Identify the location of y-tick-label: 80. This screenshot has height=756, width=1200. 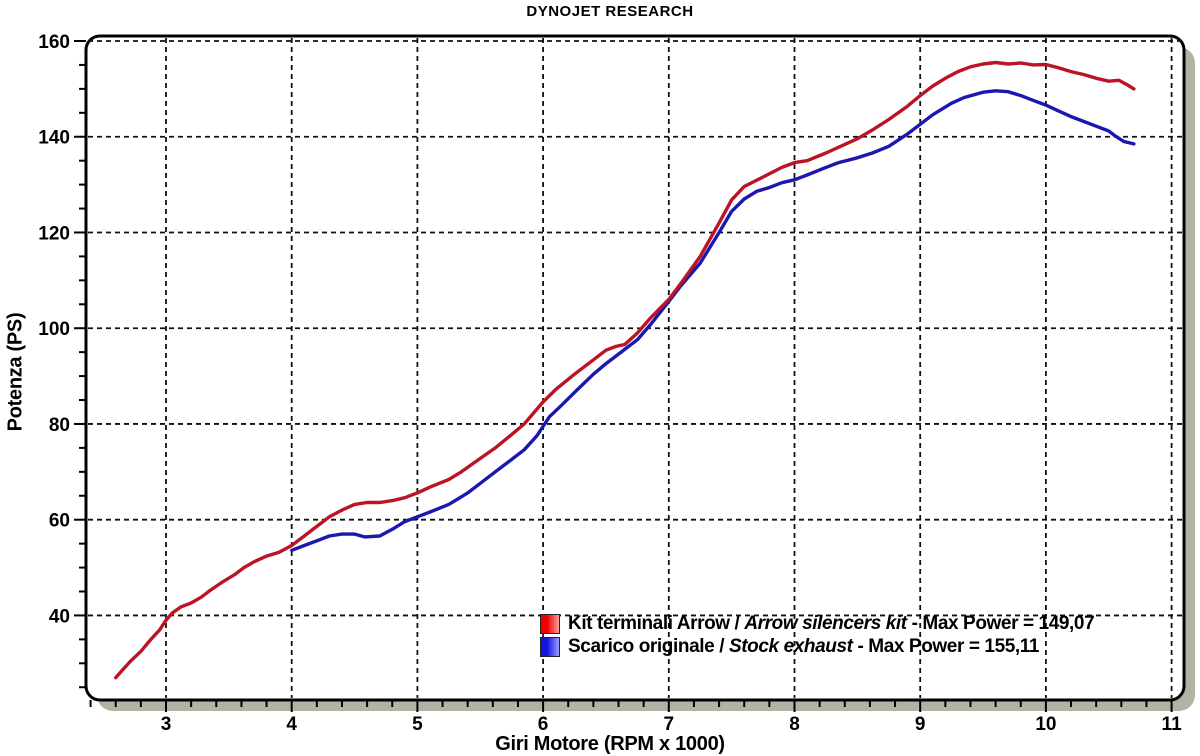
(59, 425).